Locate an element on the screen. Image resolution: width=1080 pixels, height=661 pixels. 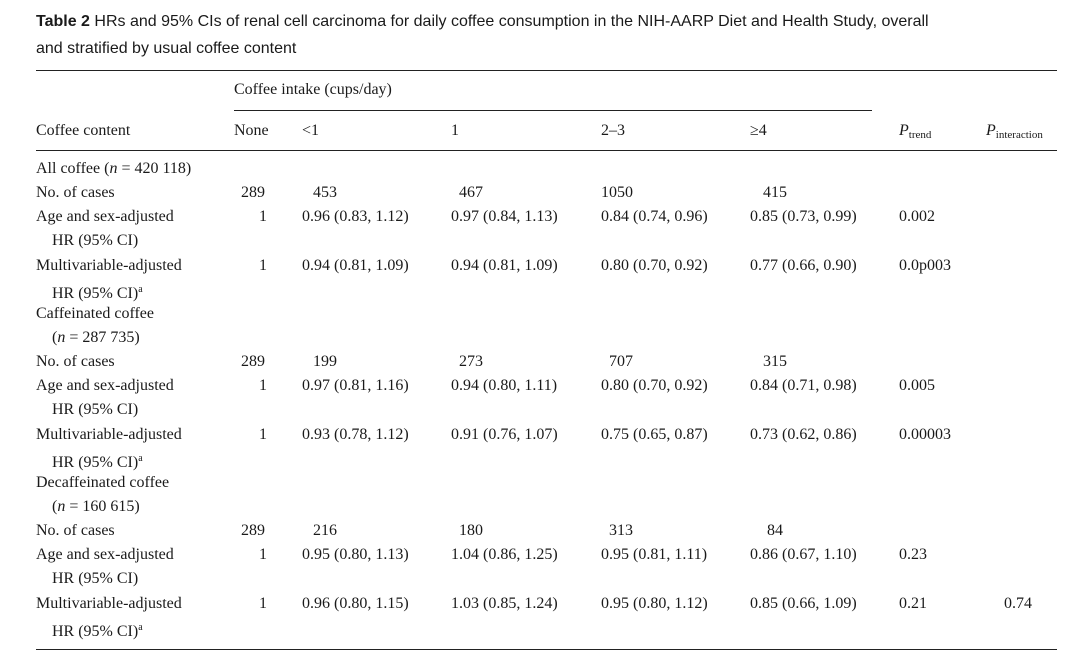
col-header-2-3: 2–3 is located at coordinates (613, 130).